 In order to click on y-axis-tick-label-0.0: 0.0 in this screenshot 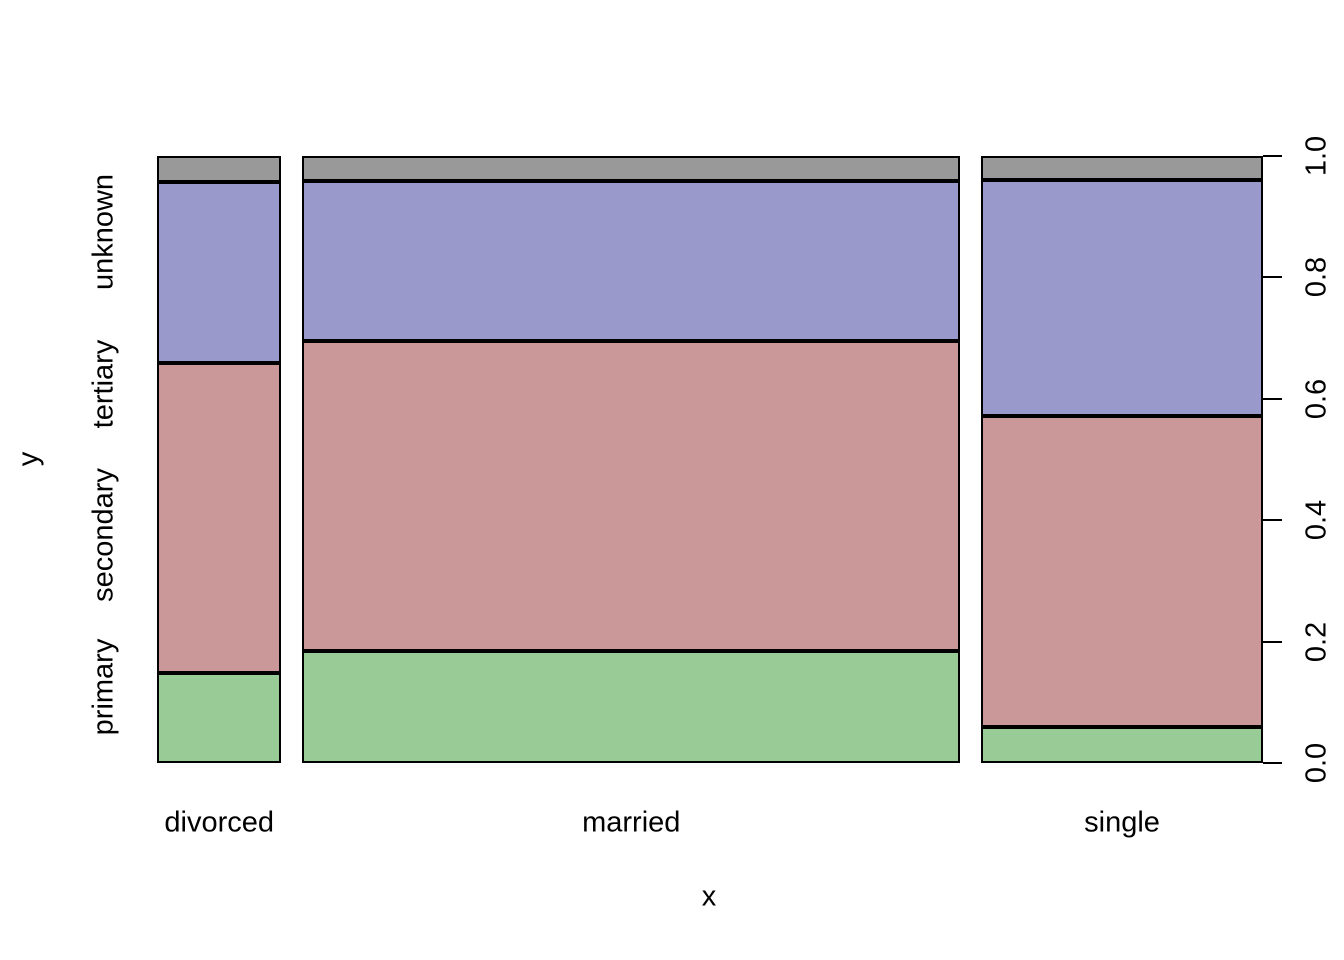, I will do `click(1316, 763)`.